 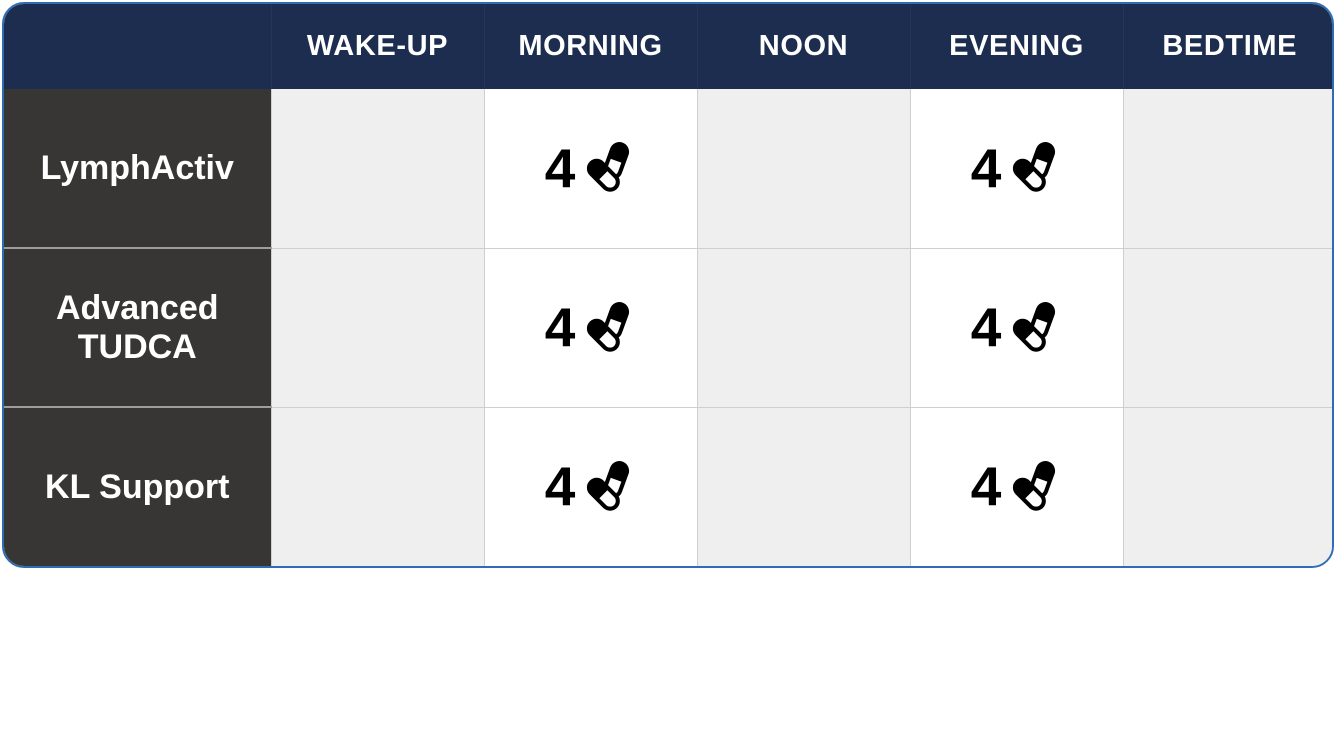 What do you see at coordinates (137, 327) in the screenshot?
I see `supplement-name: Advanced TUDCA` at bounding box center [137, 327].